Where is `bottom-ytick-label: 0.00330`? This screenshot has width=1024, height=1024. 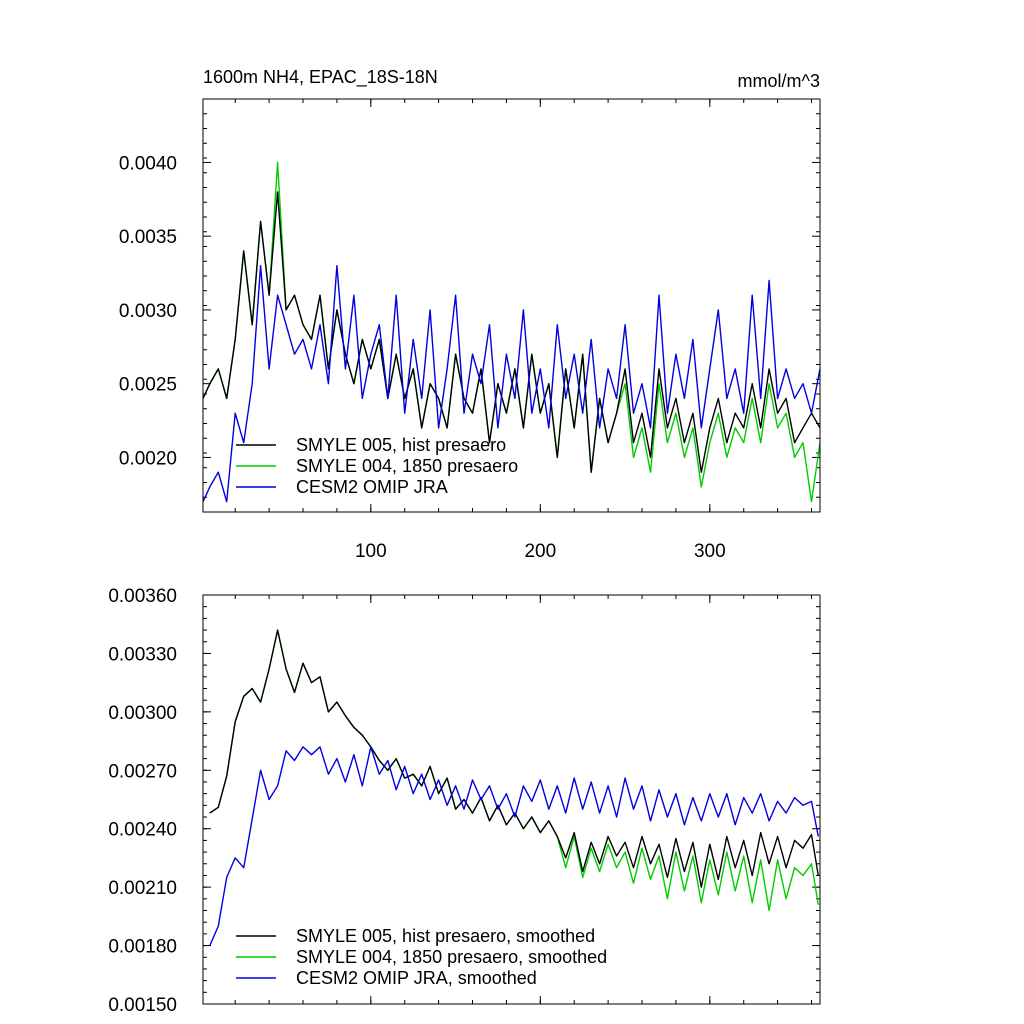 bottom-ytick-label: 0.00330 is located at coordinates (142, 654).